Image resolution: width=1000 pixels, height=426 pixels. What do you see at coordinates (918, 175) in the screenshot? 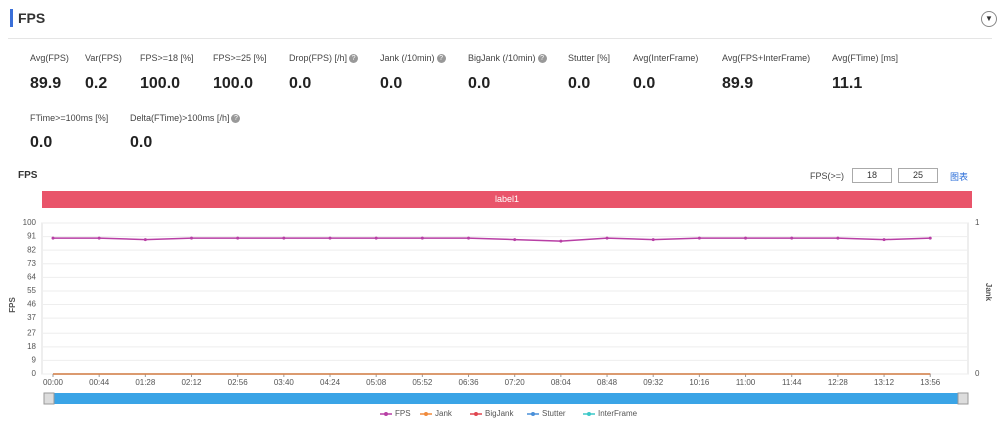
I see `threshold-input: 25` at bounding box center [918, 175].